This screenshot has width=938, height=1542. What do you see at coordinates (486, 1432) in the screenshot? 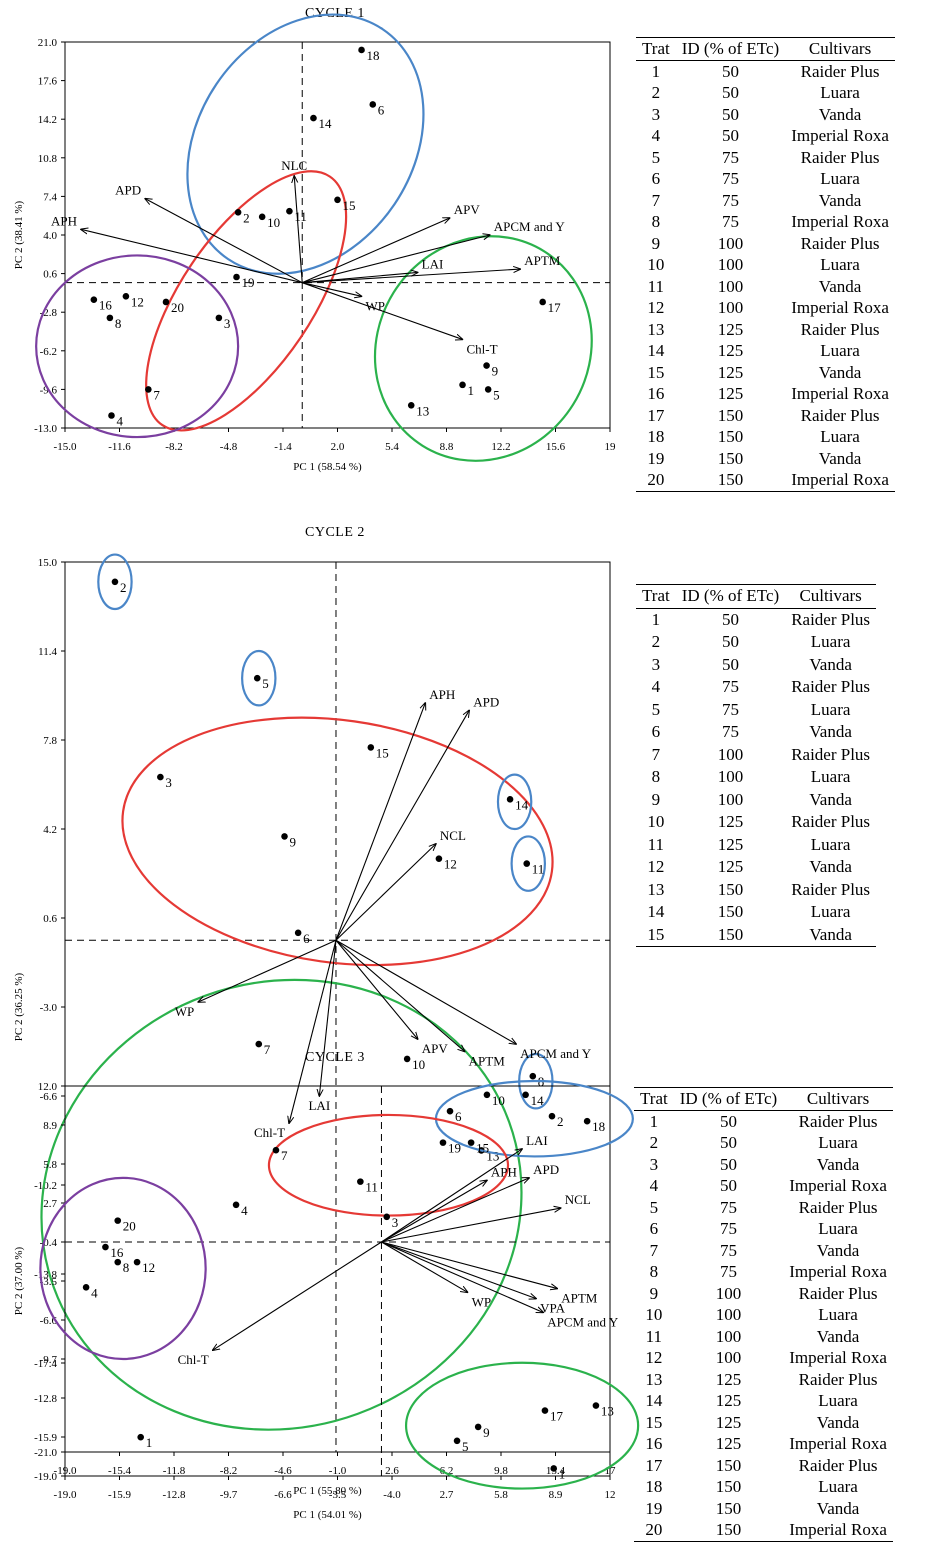
I see `treatment-point-label: 9` at bounding box center [486, 1432].